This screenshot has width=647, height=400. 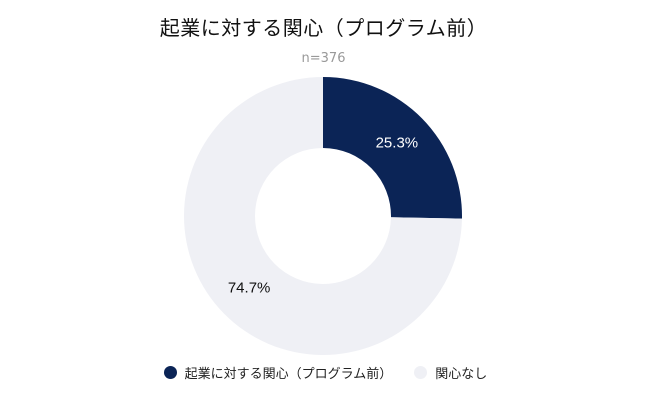 What do you see at coordinates (323, 28) in the screenshot?
I see `chart-title: 起業に対する関心（プログラム前）` at bounding box center [323, 28].